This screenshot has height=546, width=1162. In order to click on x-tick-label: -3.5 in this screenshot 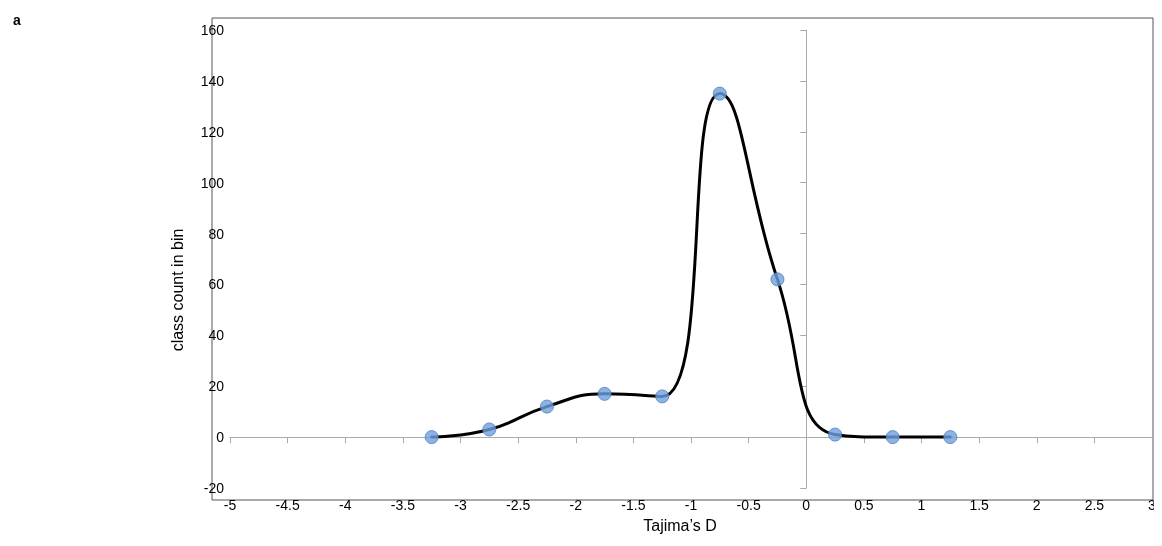, I will do `click(403, 505)`.